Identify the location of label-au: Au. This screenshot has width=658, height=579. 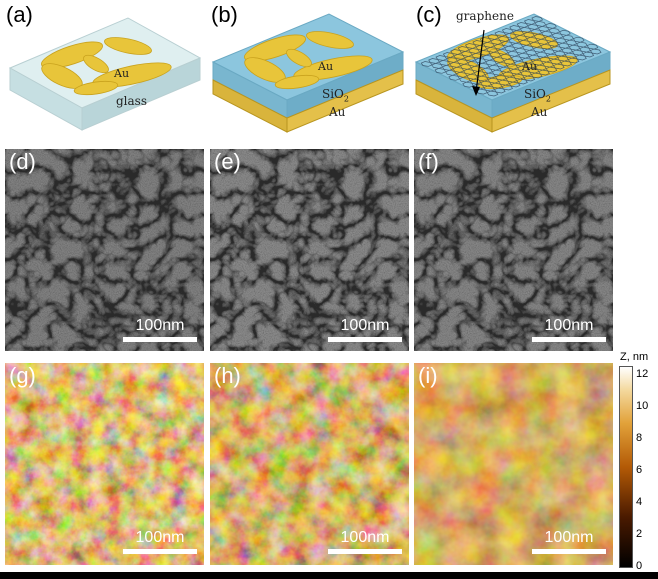
(122, 73).